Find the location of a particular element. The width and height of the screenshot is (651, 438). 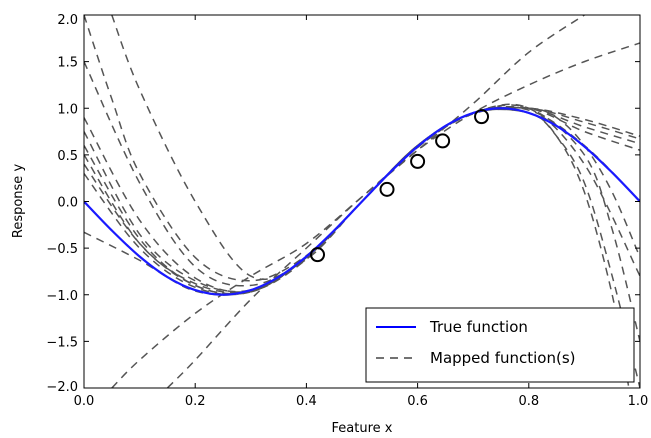

x-axis-label: Feature x is located at coordinates (362, 428).